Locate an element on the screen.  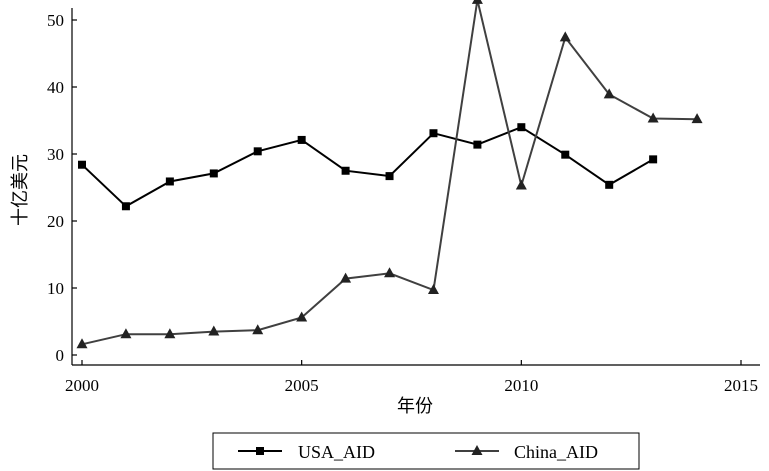
legend-china-marker is located at coordinates (477, 450).